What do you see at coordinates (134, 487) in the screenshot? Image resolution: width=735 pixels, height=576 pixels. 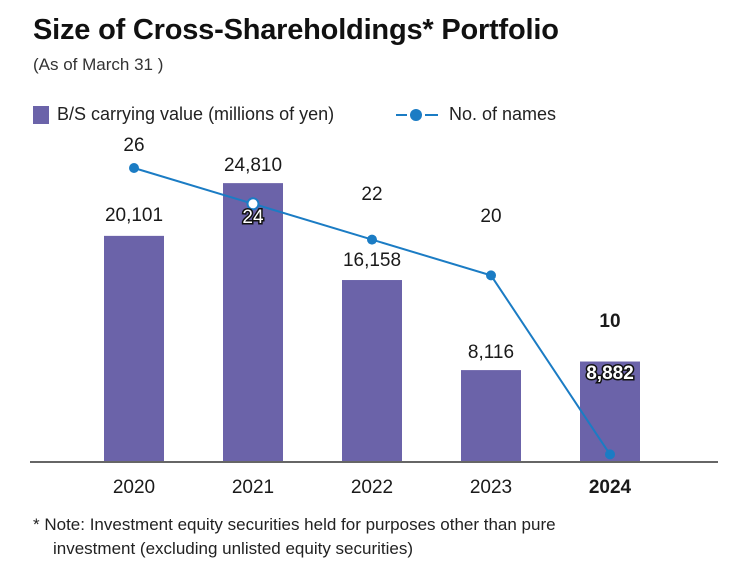 I see `x-tick-label-2020: 2020` at bounding box center [134, 487].